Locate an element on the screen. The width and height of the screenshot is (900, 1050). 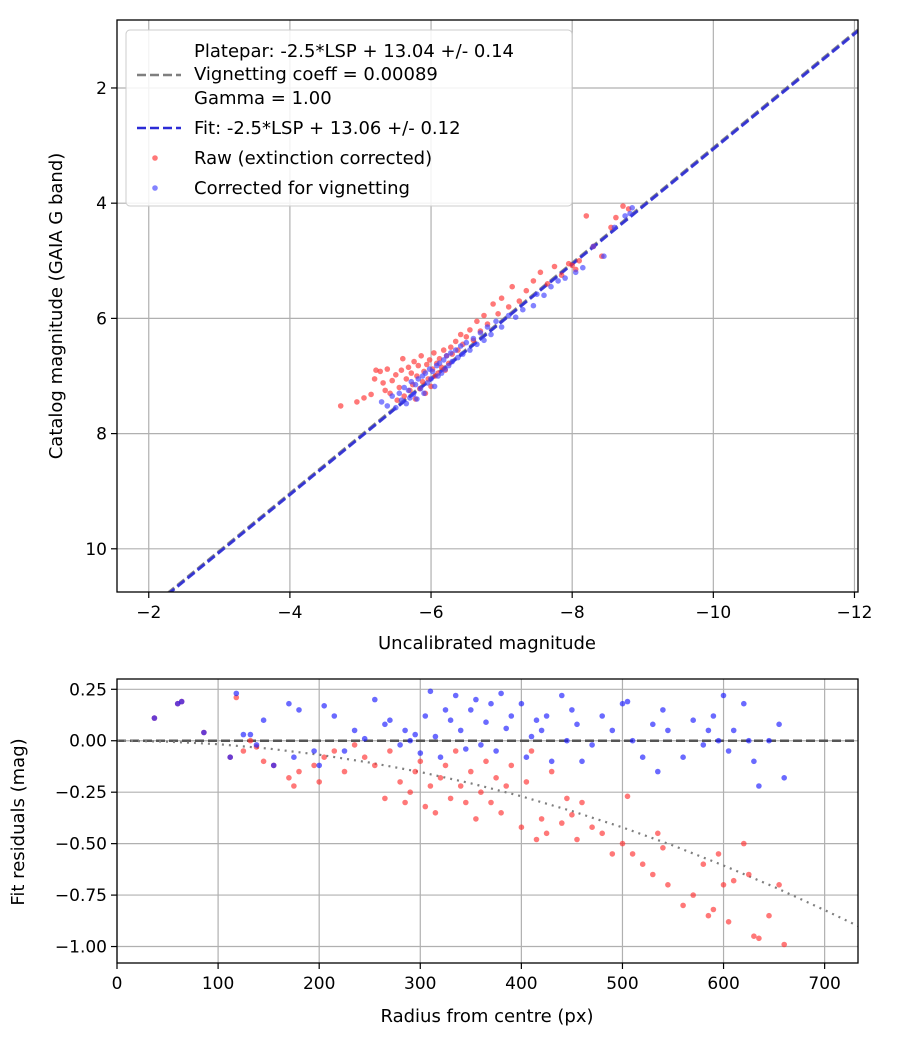
legend-entry-raw: Raw (extinction corrected) is located at coordinates (313, 158).